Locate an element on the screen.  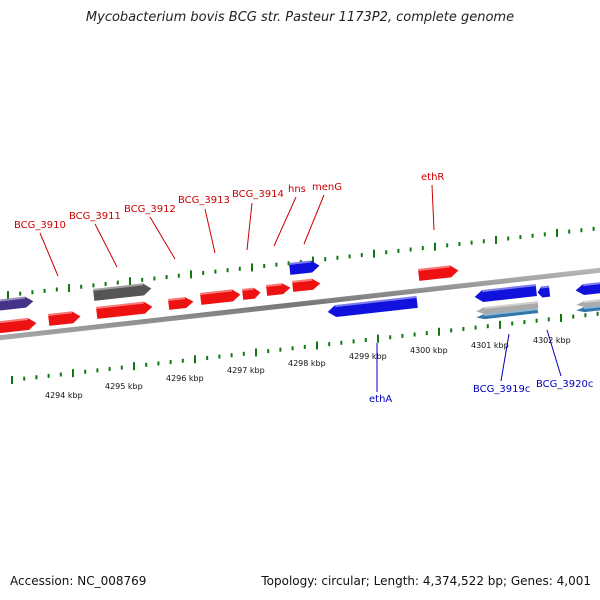
upper-tick-track is located at coordinates (301, 262).